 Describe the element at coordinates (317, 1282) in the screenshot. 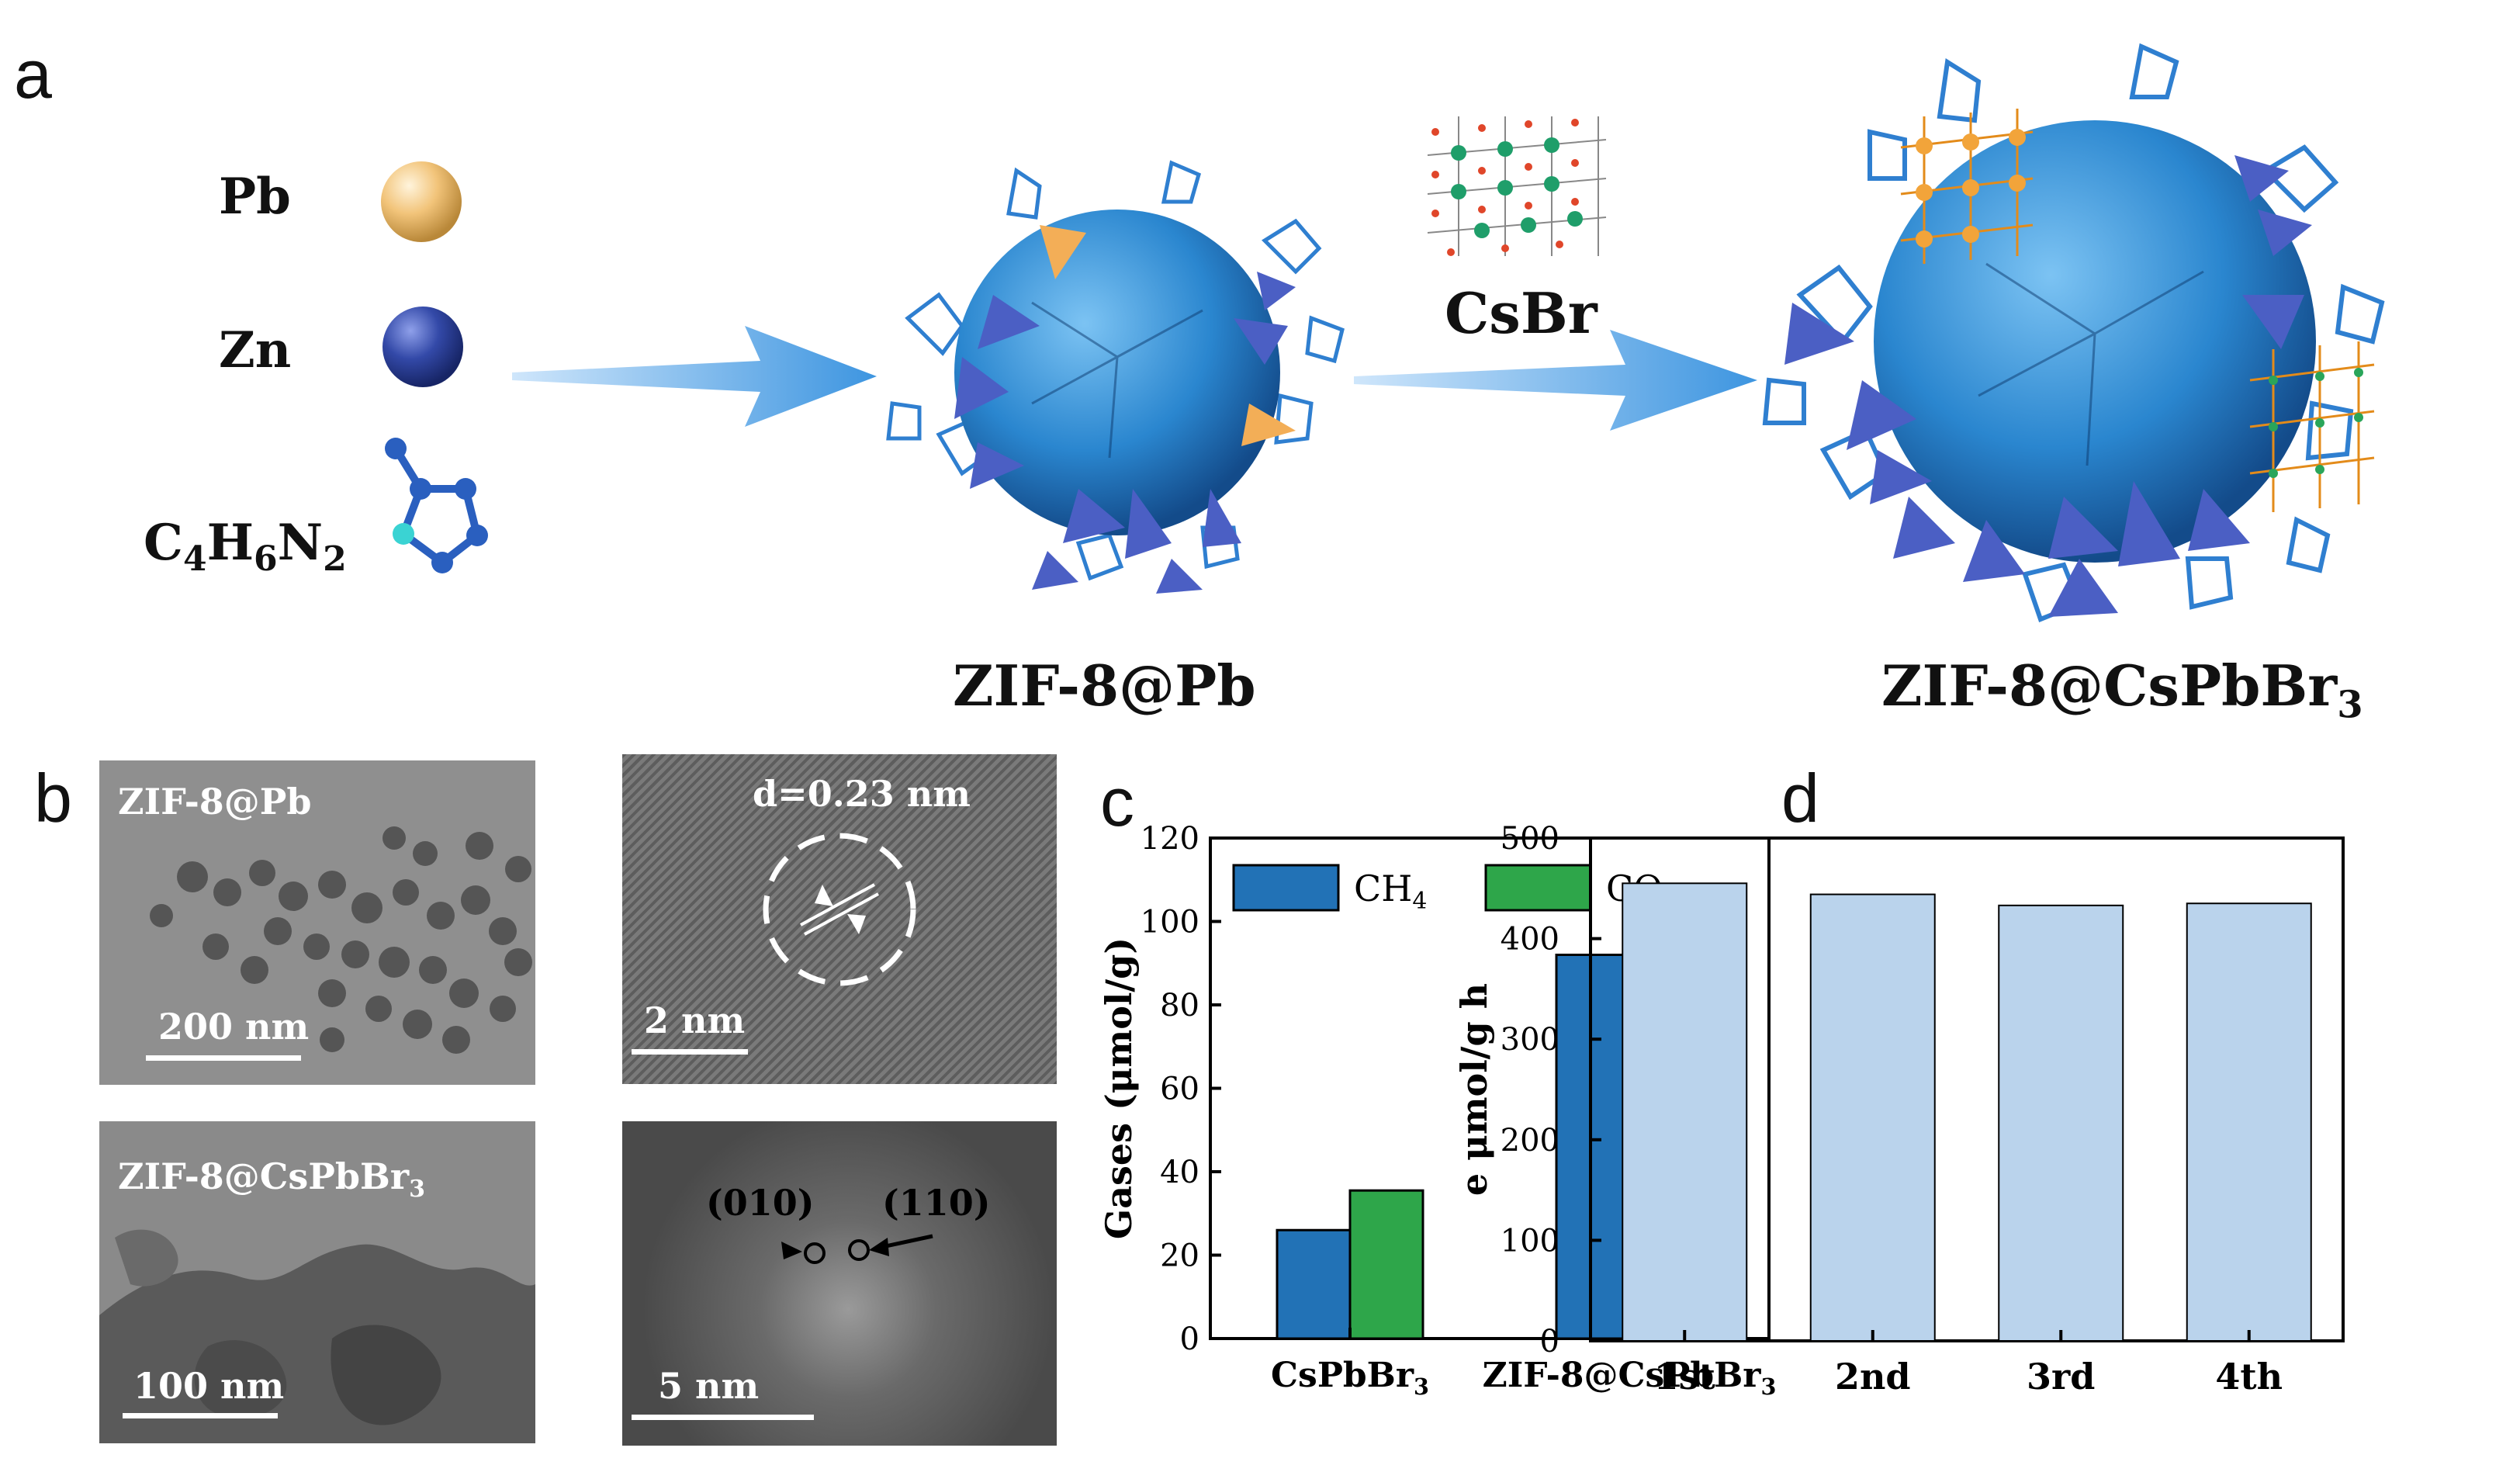

I see `tem-image-zif8-cspbbr3: ZIF-8@CsPbBr3 100 nm` at that location.